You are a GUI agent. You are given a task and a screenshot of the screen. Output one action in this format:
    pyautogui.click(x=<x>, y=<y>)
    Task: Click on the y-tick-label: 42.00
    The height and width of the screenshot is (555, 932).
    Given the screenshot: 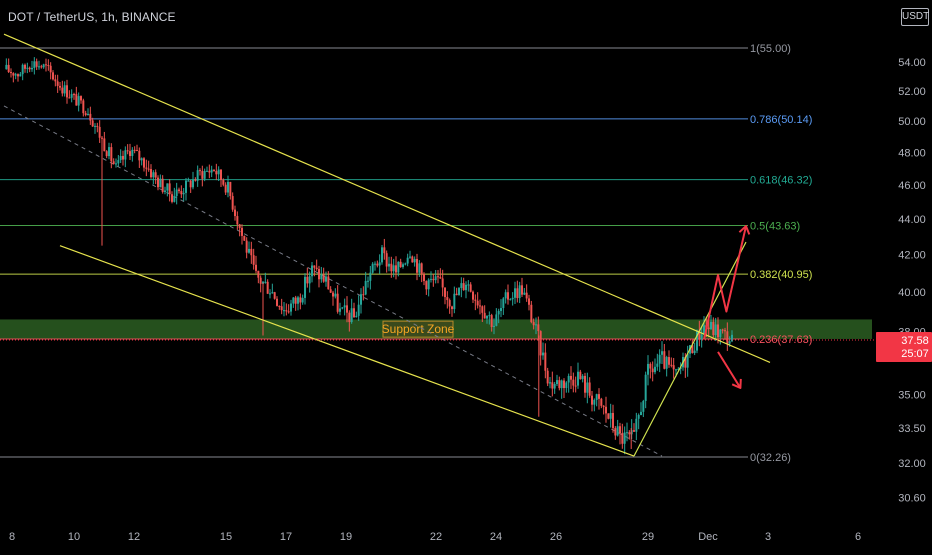 What is the action you would take?
    pyautogui.click(x=912, y=256)
    